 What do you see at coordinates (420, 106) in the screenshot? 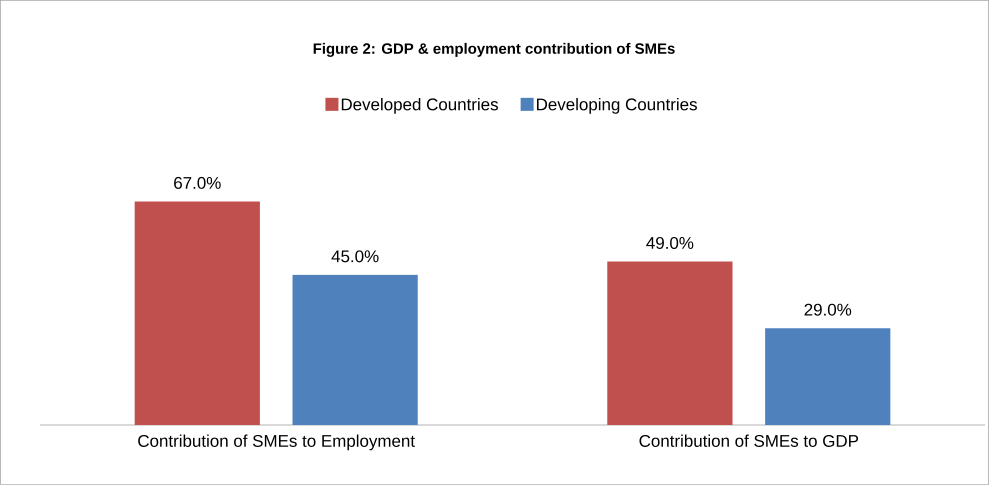
I see `legend-label: Developed Countries` at bounding box center [420, 106].